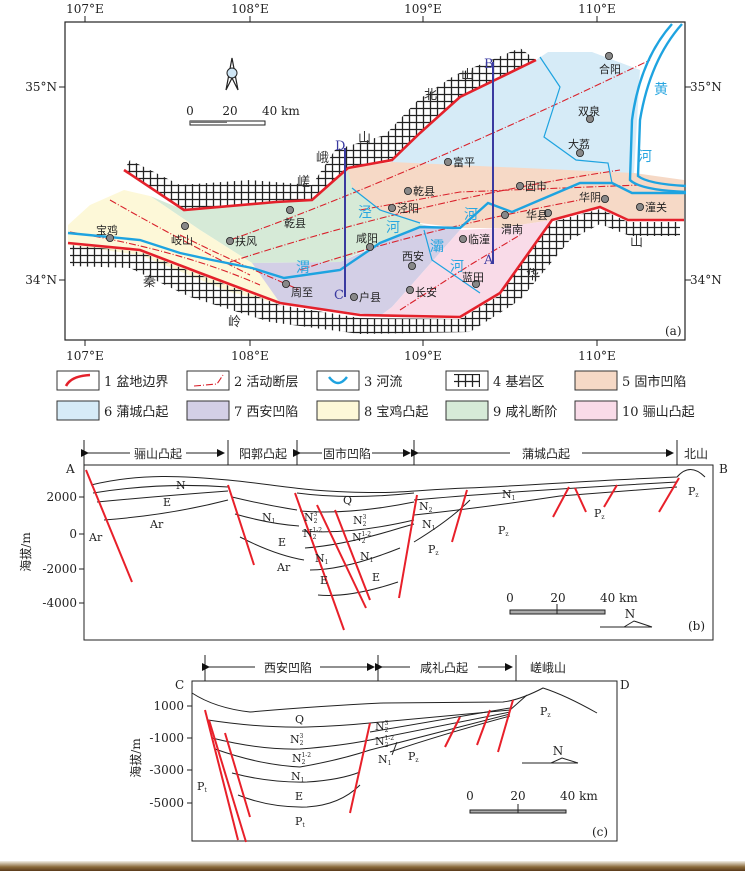 The height and width of the screenshot is (871, 745). Describe the element at coordinates (73, 534) in the screenshot. I see `y-tick-label: 0` at that location.